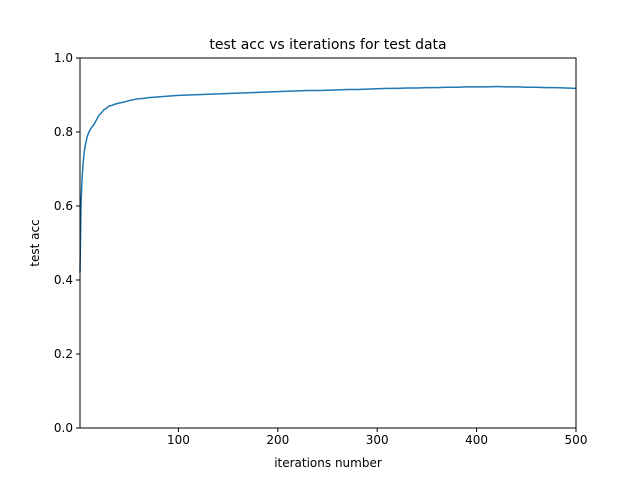 This screenshot has height=484, width=640. I want to click on y-tick-label: 1.0, so click(63, 58).